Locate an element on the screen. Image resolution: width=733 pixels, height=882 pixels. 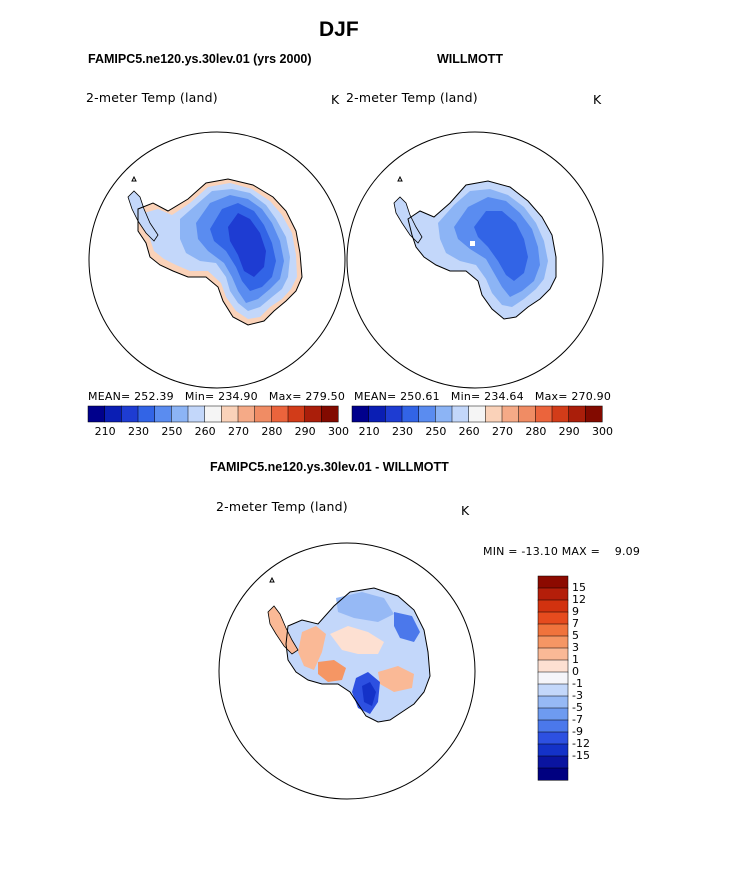
left-polar-map is located at coordinates (217, 260).